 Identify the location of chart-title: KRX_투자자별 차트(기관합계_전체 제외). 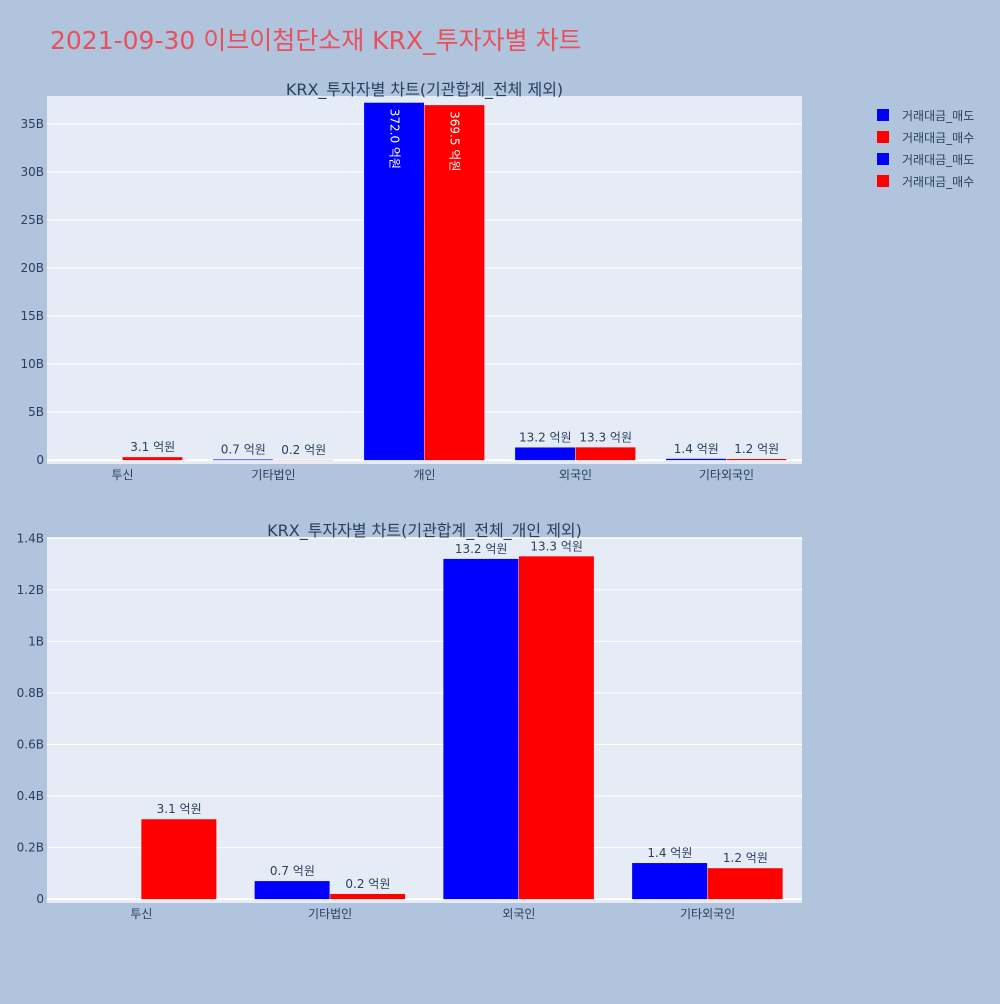
(424, 90).